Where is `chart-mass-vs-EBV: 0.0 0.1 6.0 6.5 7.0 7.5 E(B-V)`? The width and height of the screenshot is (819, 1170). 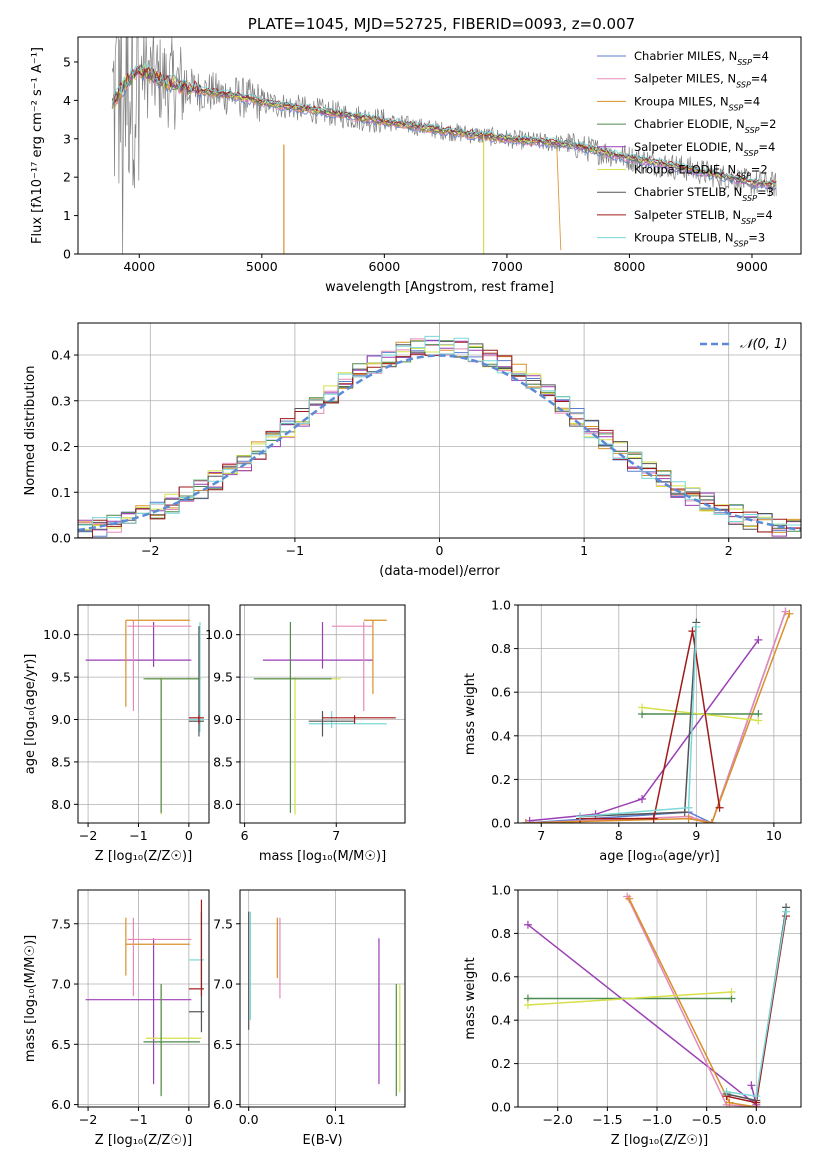
chart-mass-vs-EBV: 0.0 0.1 6.0 6.5 7.0 7.5 E(B-V) is located at coordinates (309, 1018).